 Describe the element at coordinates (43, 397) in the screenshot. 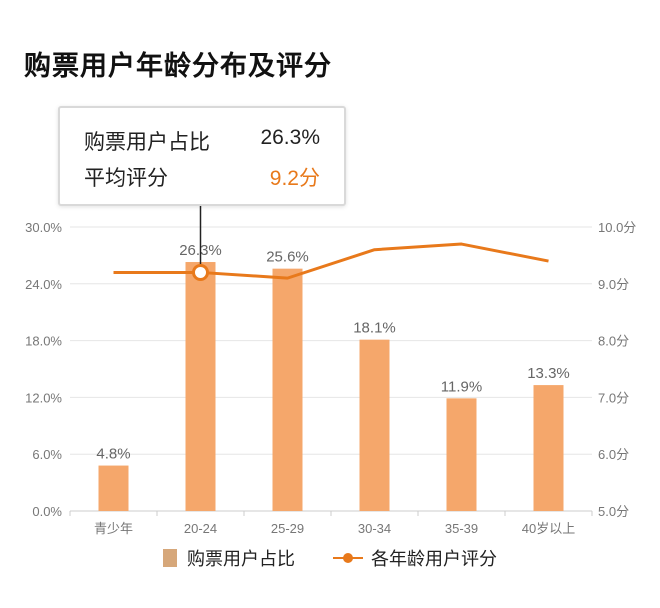

I see `y-left-tick-label: 12.0%` at that location.